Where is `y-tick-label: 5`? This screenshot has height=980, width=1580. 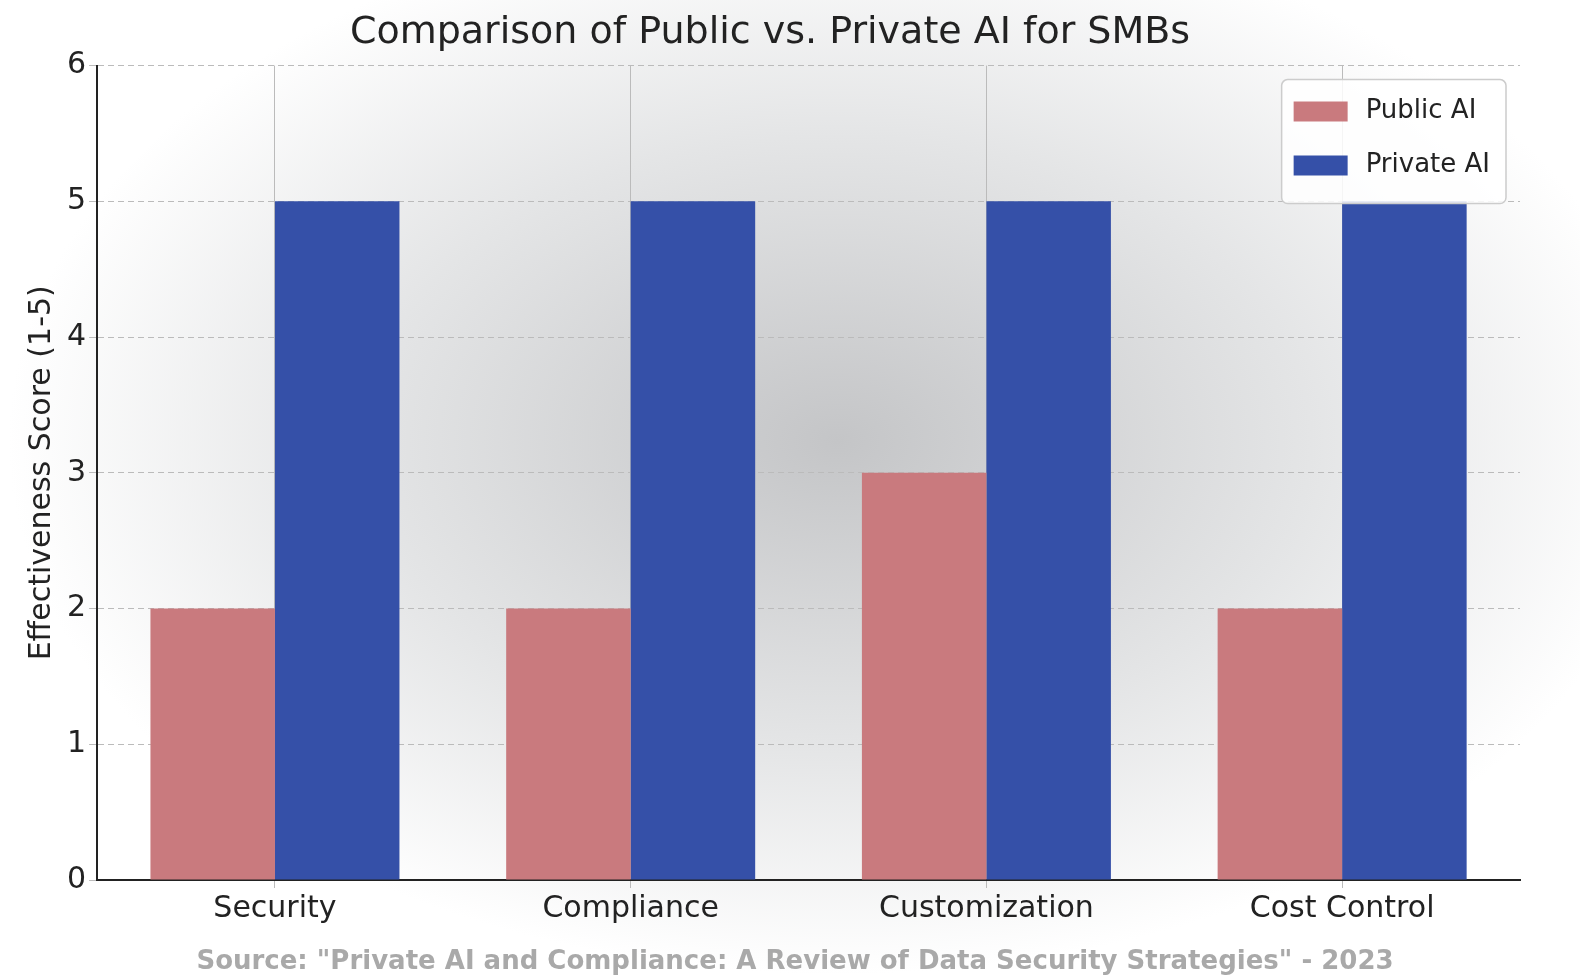
y-tick-label: 5 is located at coordinates (76, 199).